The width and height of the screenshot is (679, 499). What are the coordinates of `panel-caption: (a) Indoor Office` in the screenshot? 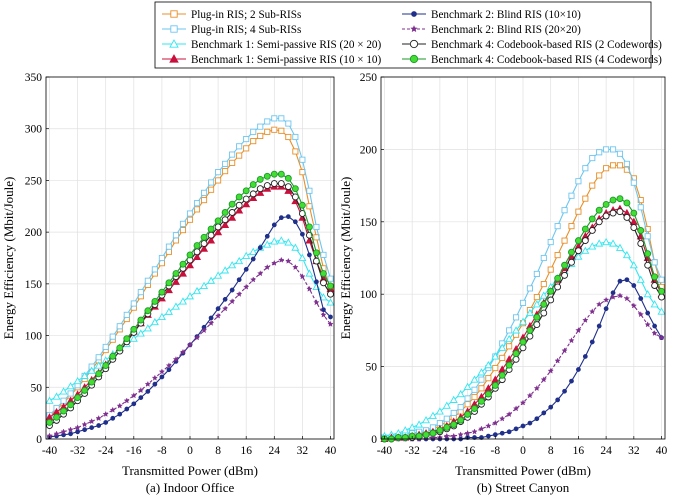 It's located at (190, 487).